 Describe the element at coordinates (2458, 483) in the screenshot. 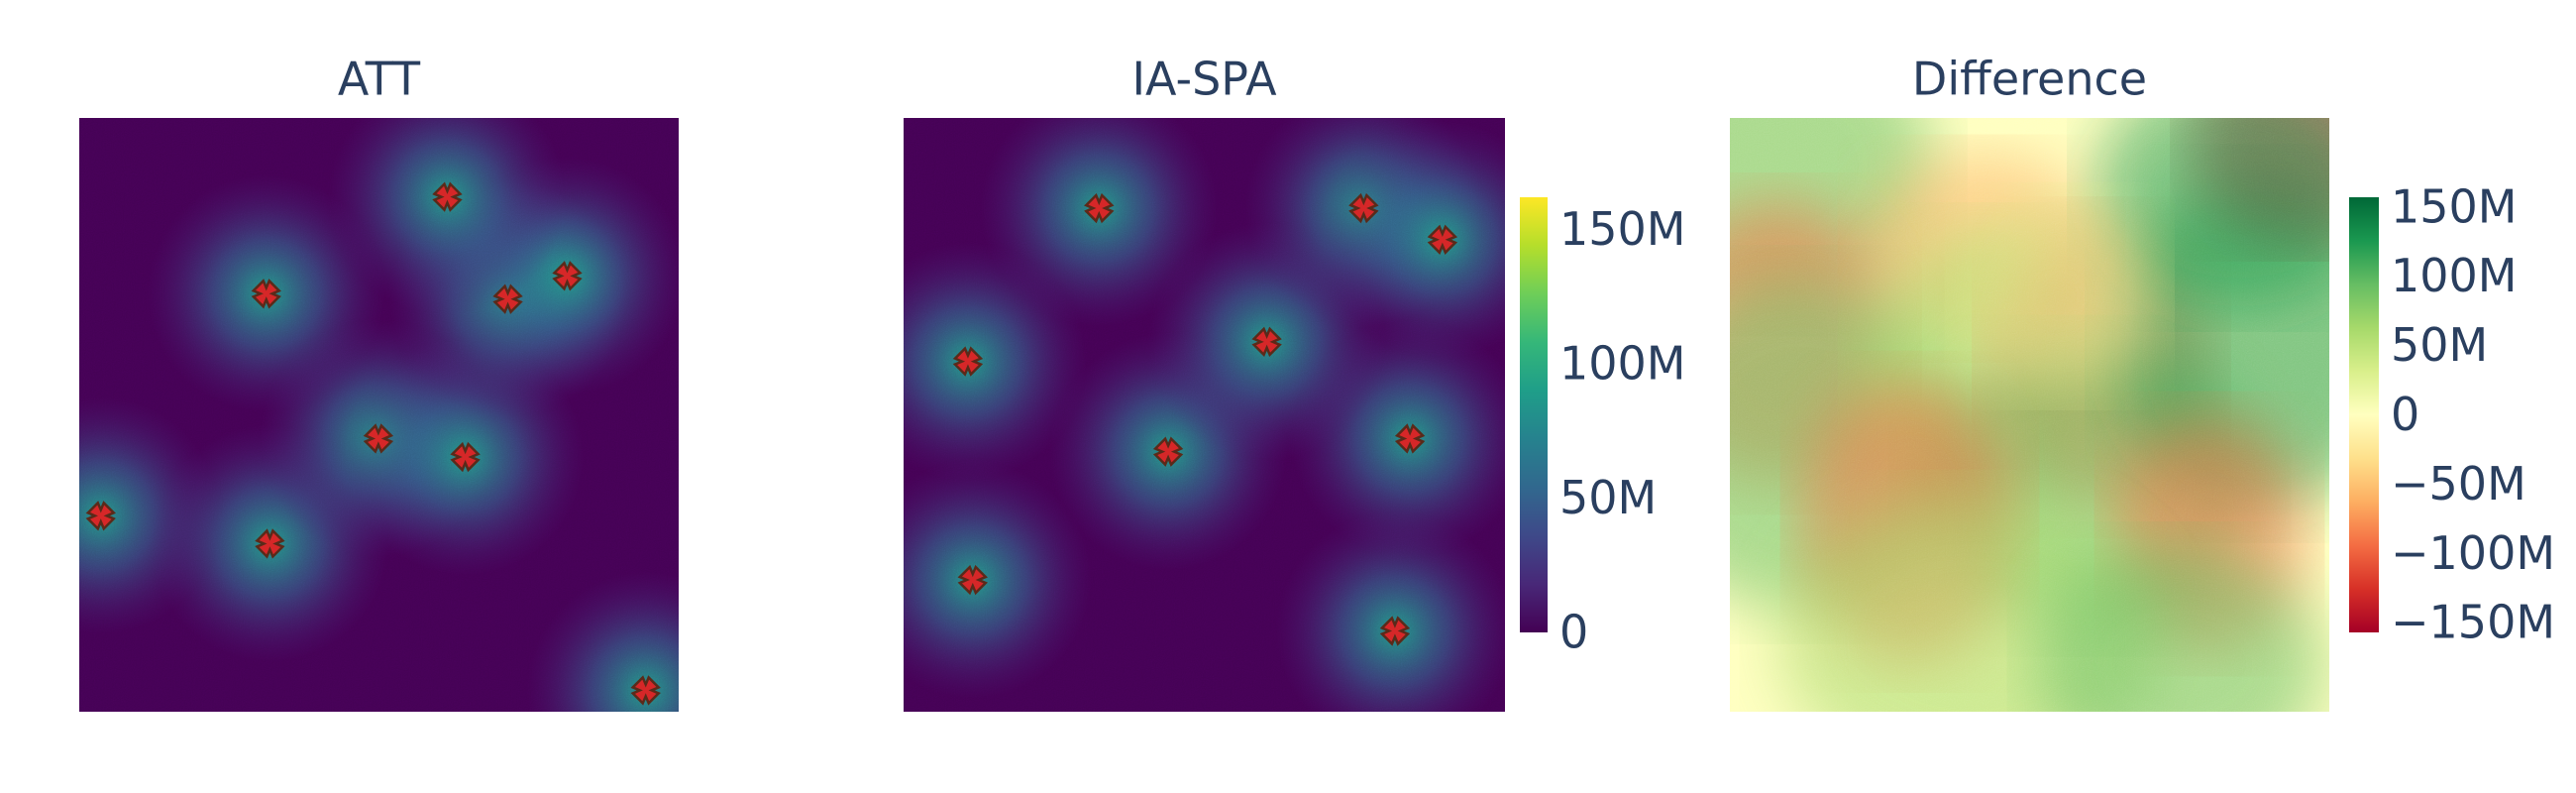

I see `colorbar-tick-label: −50M` at that location.